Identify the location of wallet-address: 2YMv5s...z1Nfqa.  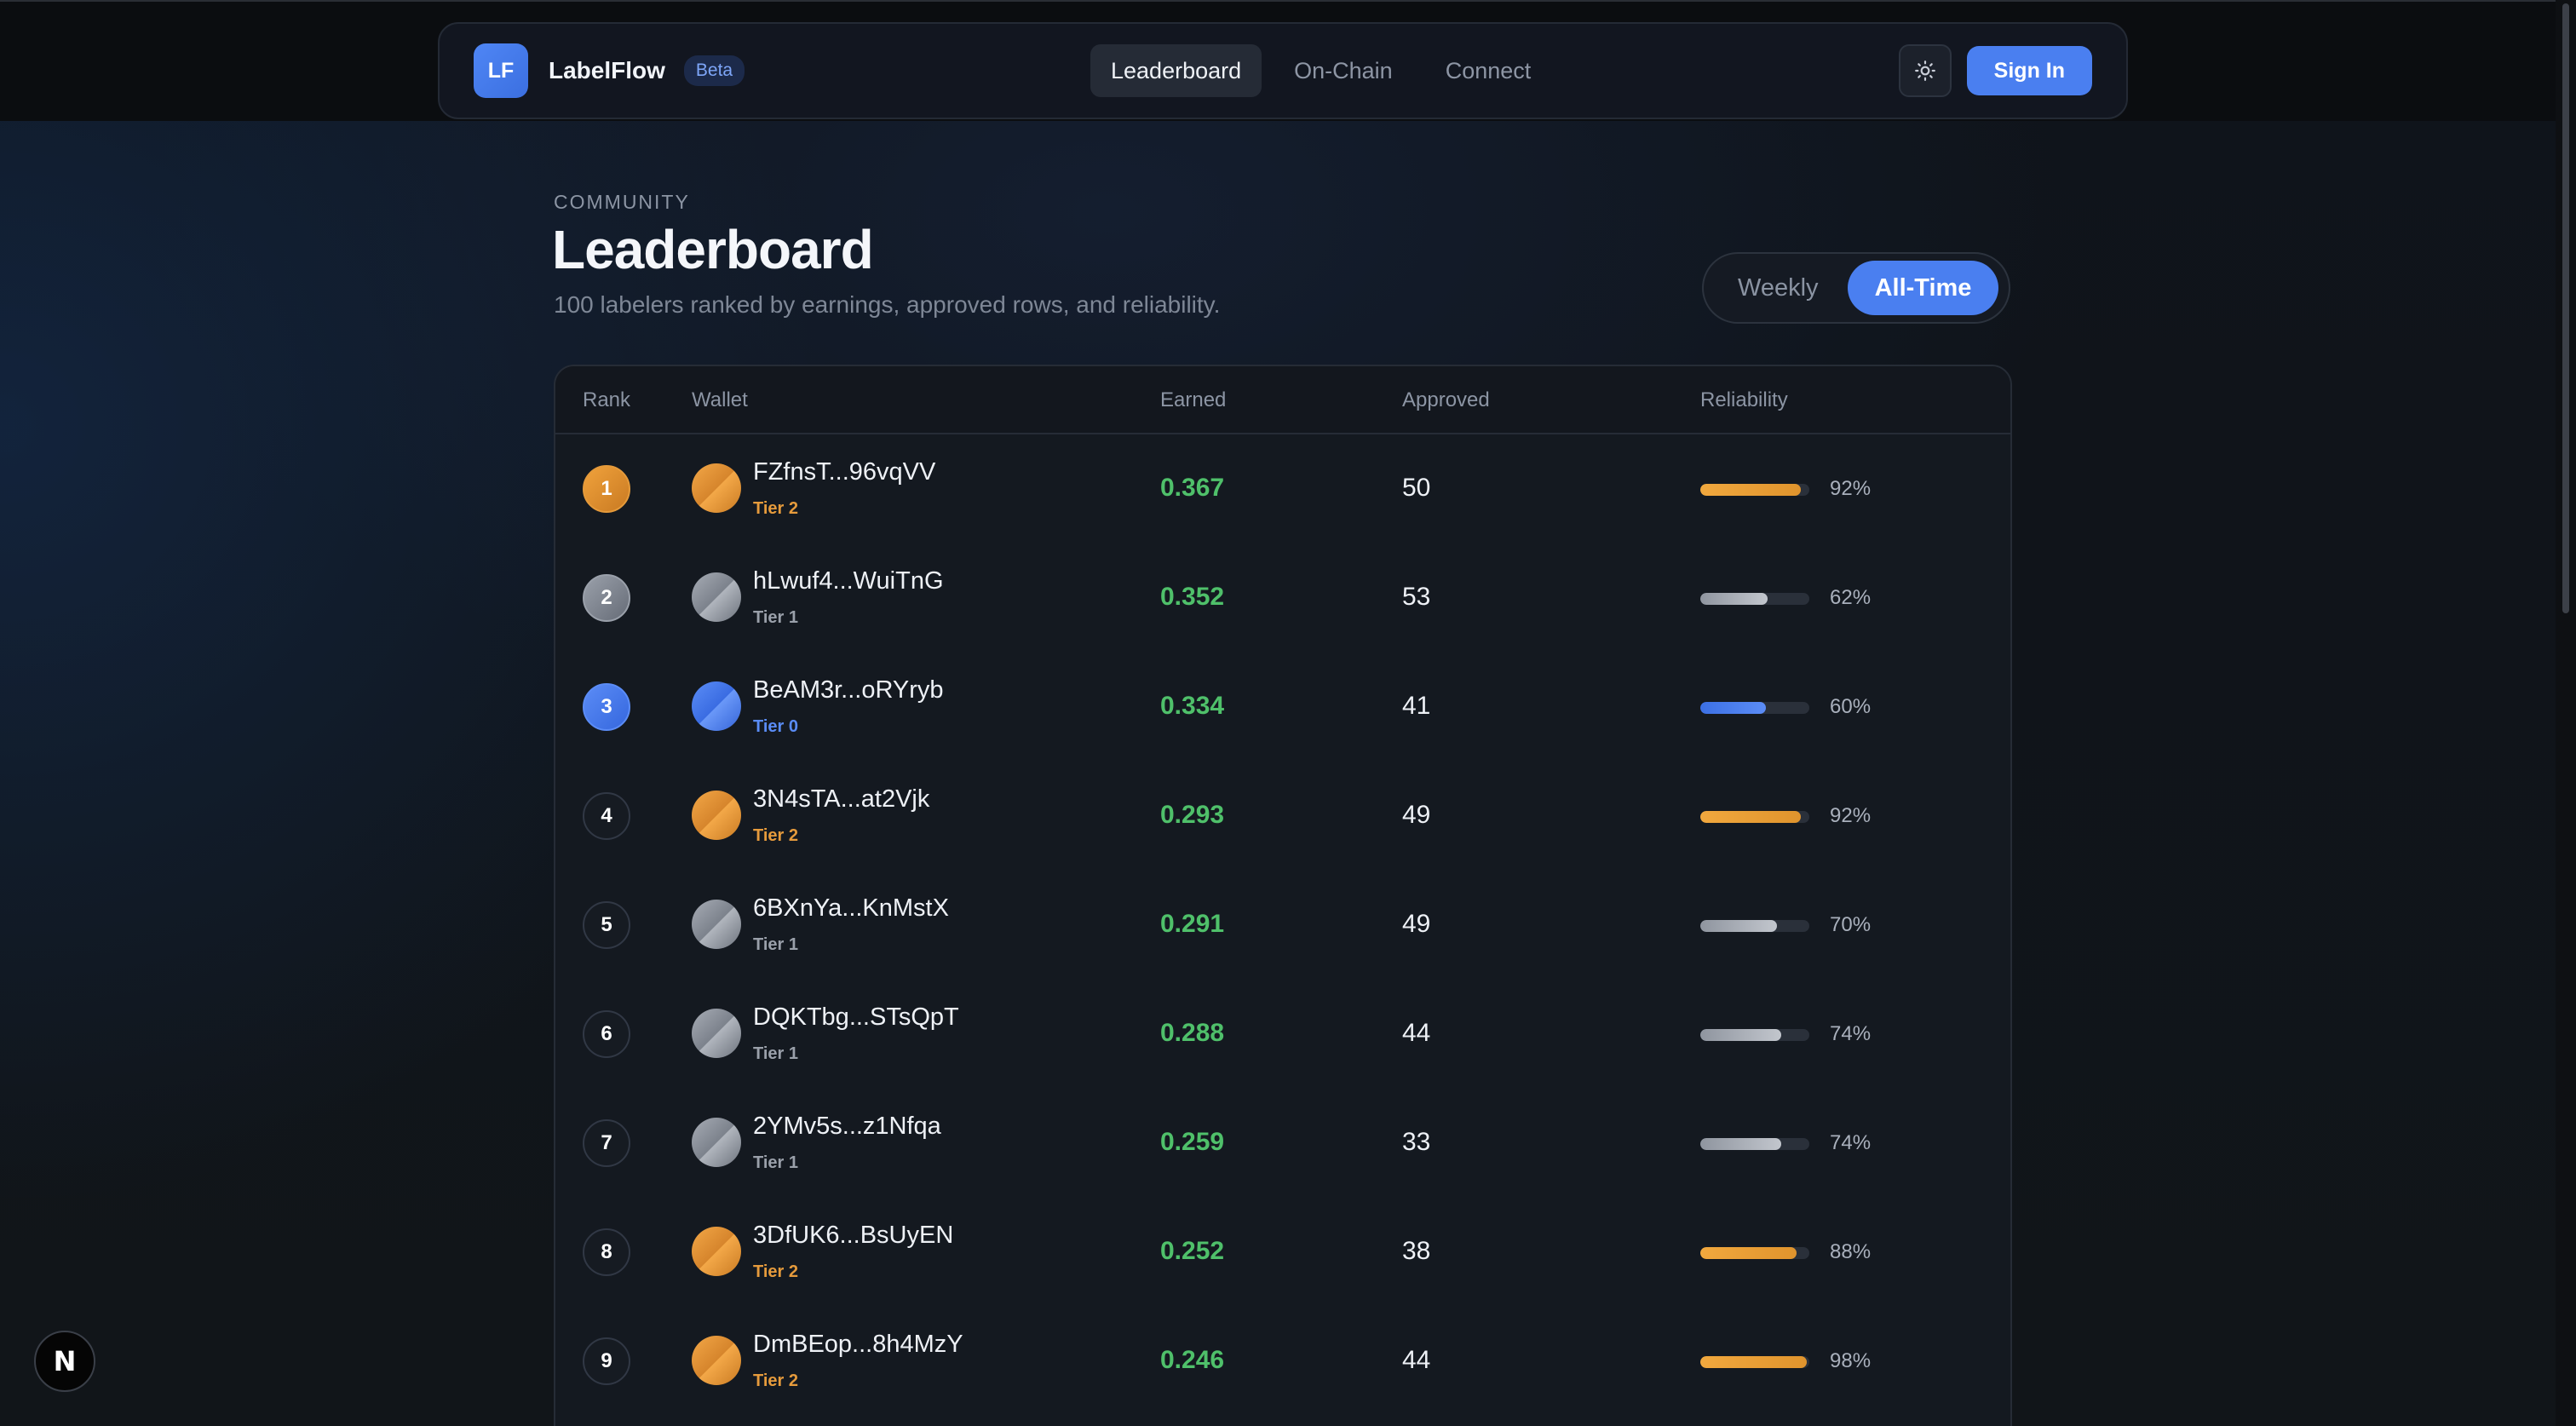
(847, 1126).